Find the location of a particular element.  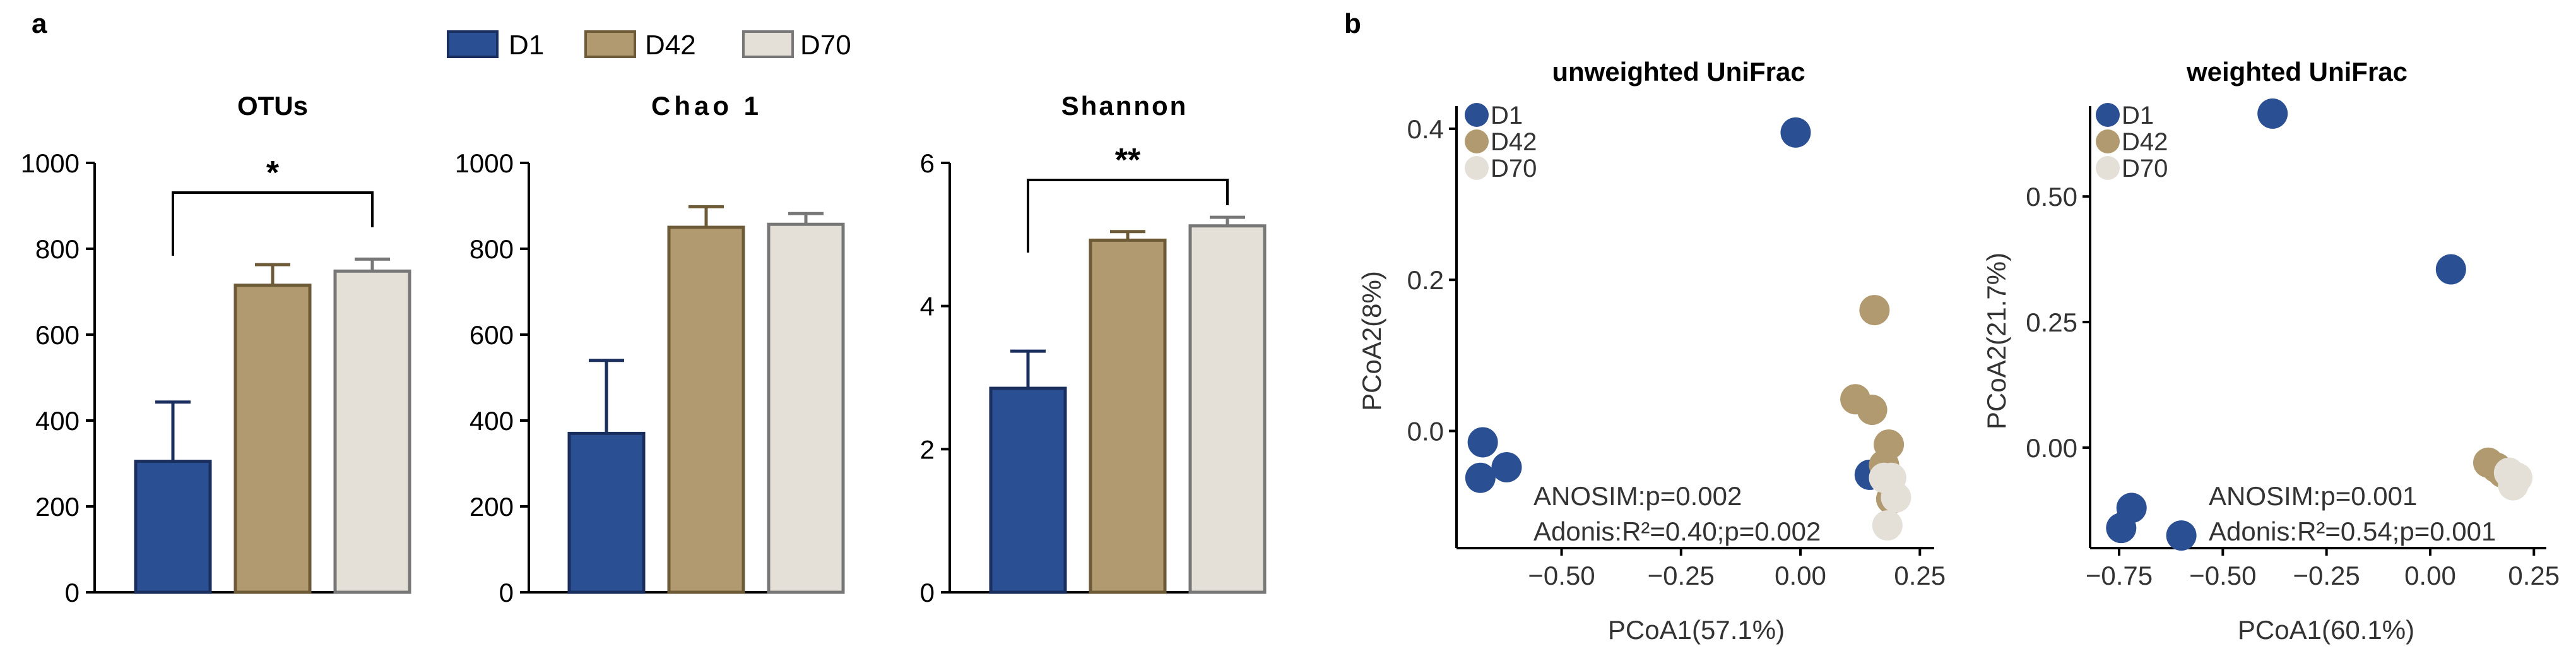

legend-item-d70: D70 is located at coordinates (797, 46).